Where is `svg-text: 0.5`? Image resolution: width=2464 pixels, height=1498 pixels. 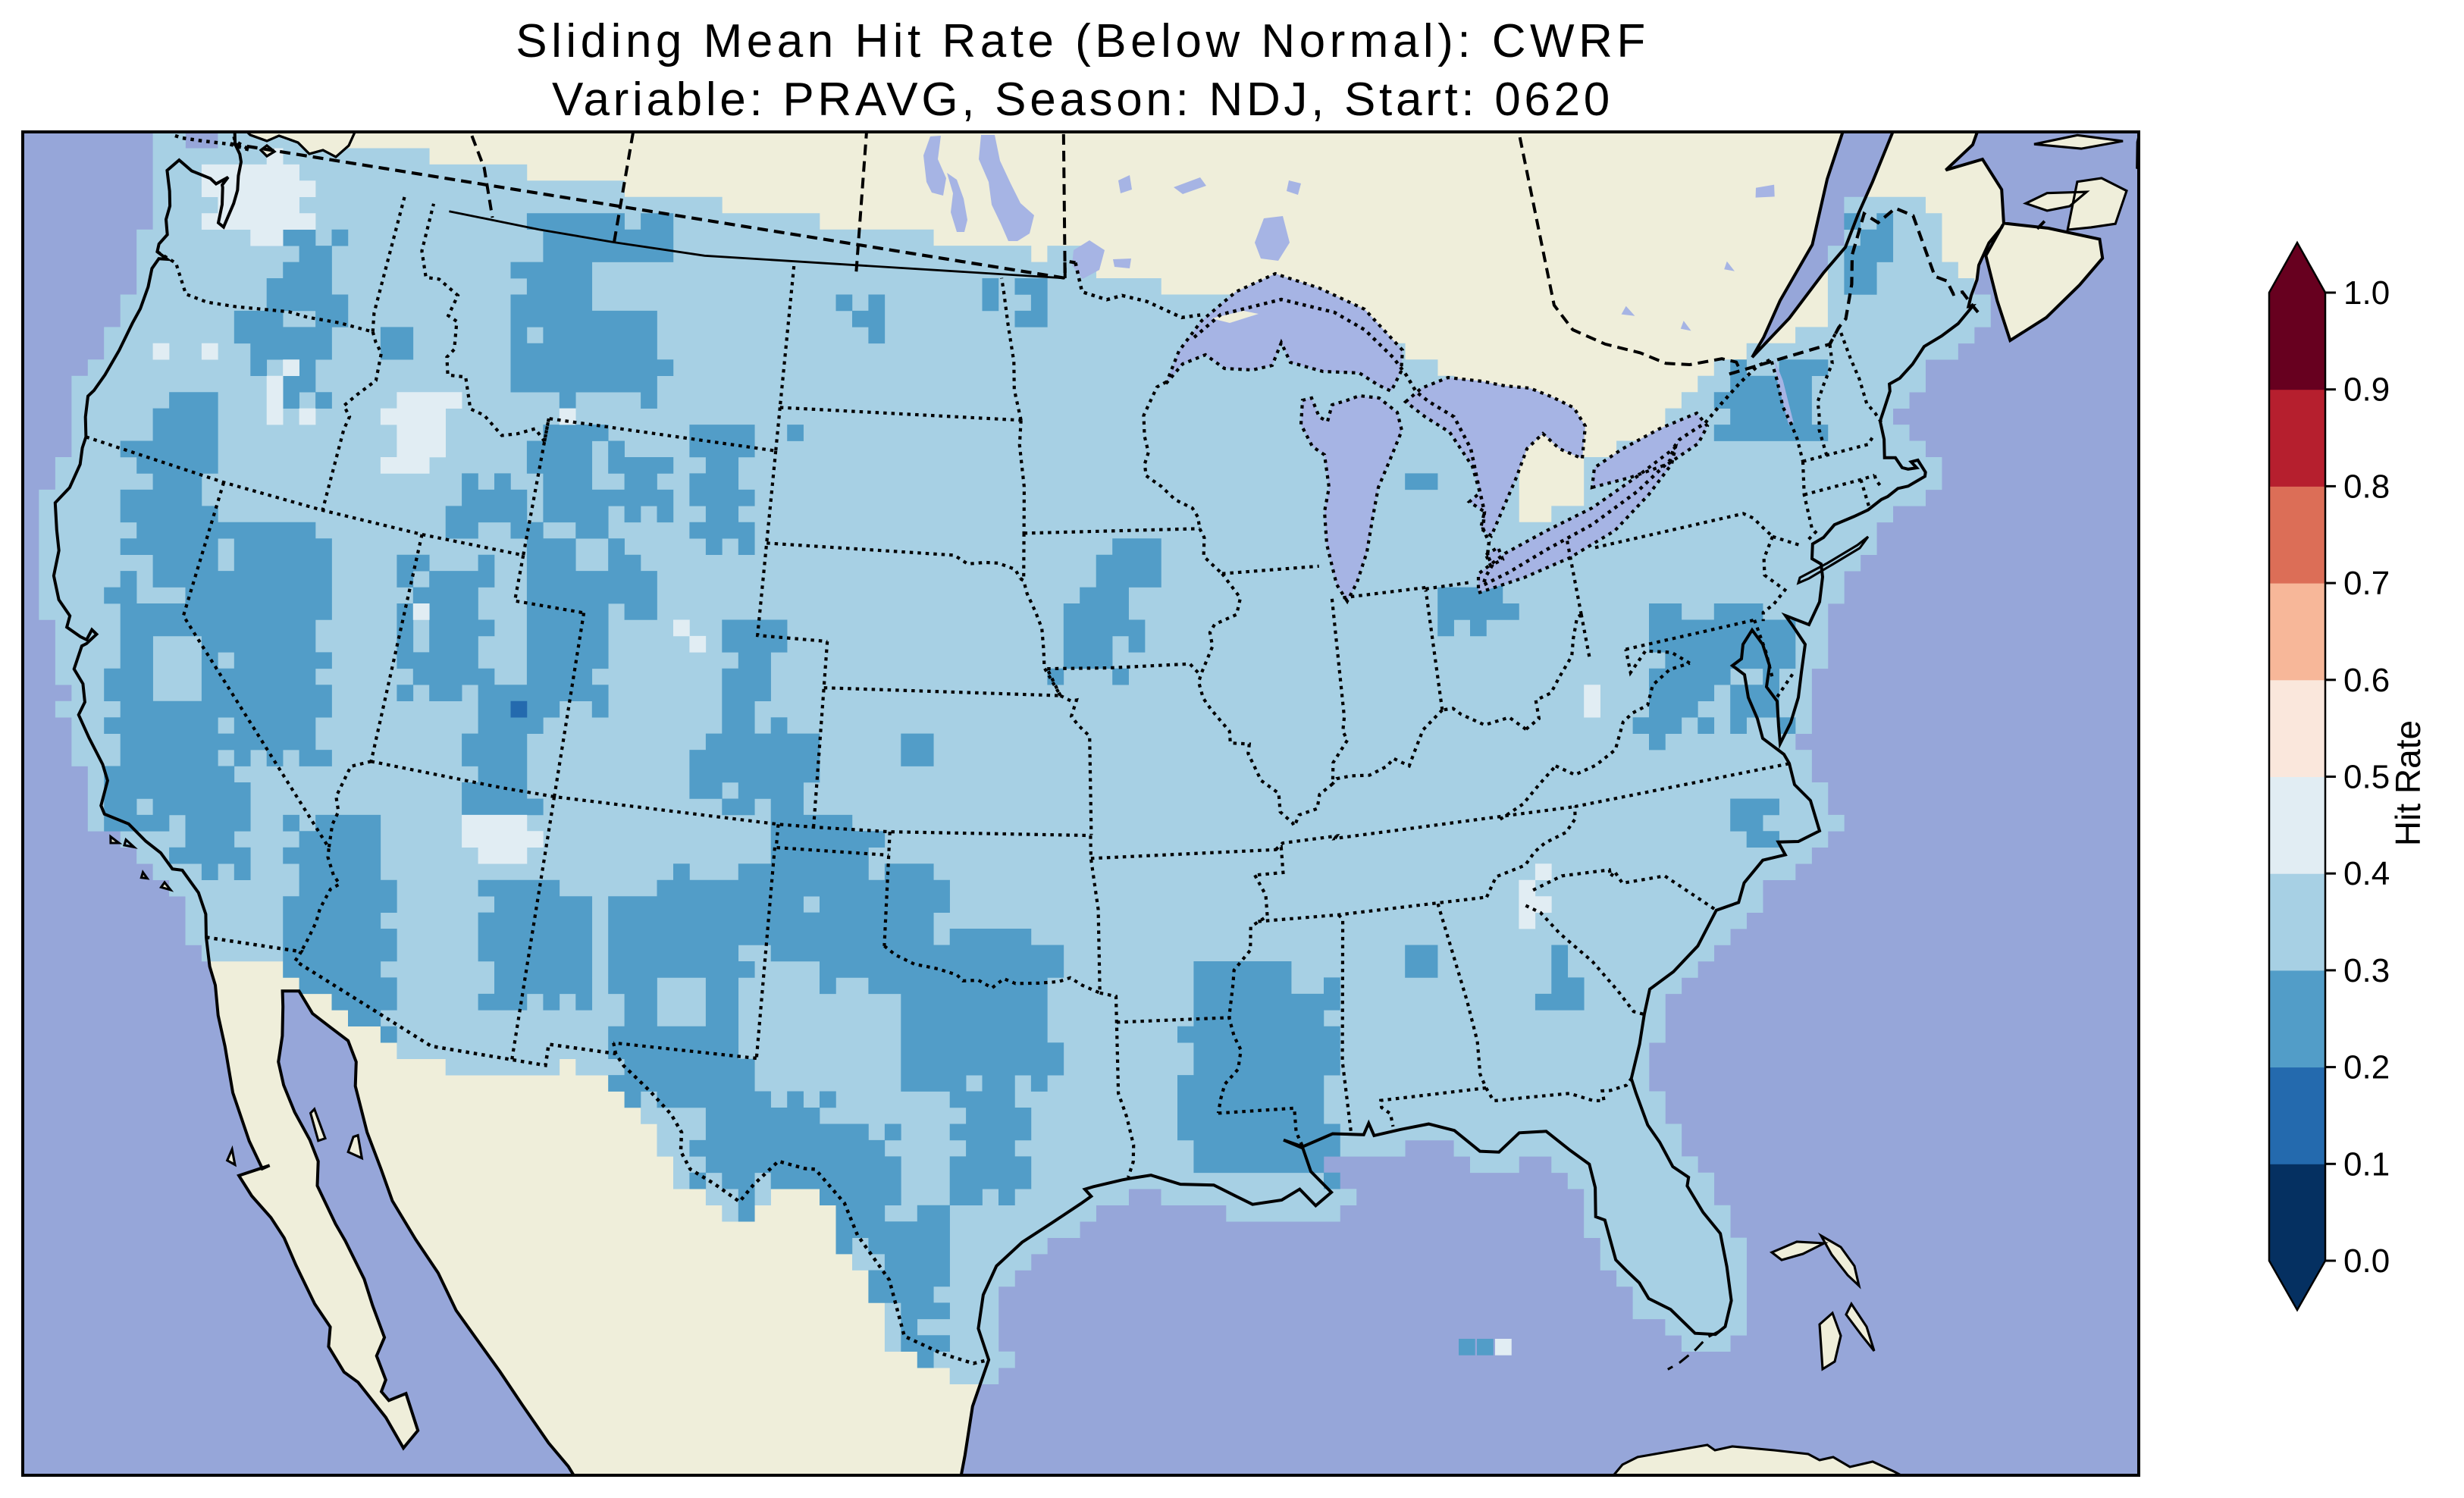 svg-text: 0.5 is located at coordinates (2367, 777).